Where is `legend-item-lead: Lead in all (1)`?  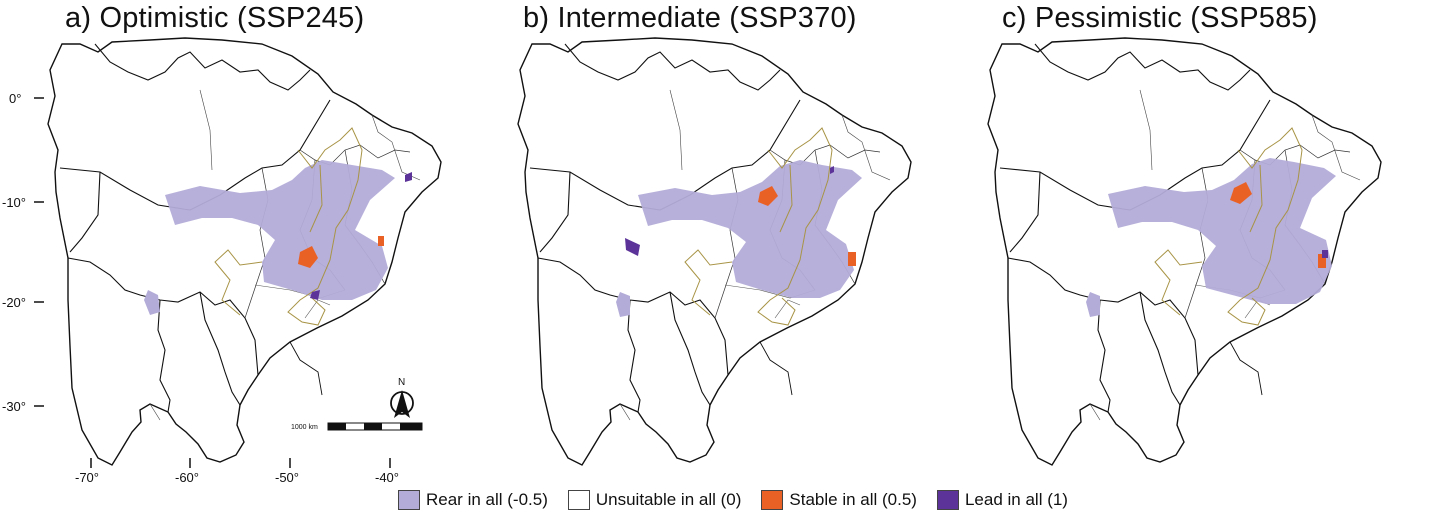
legend-item-lead: Lead in all (1) is located at coordinates (1002, 500).